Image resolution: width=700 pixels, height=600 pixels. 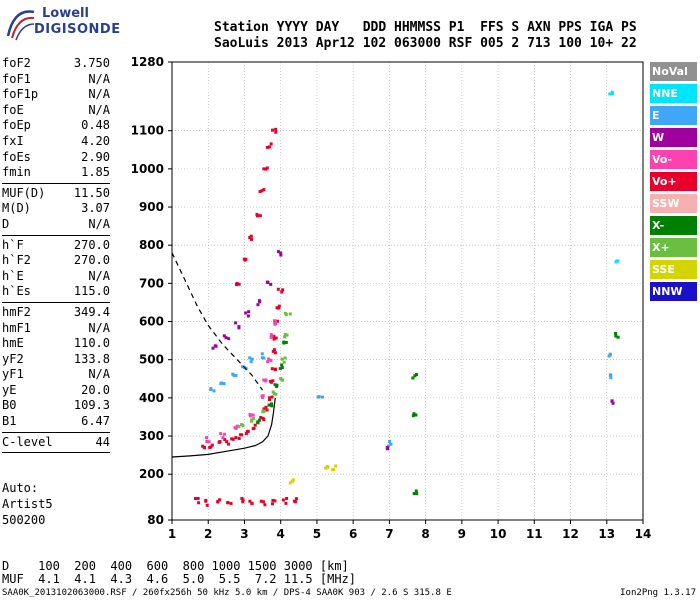 I want to click on logo-line2: DIGISONDE, so click(x=77, y=29).